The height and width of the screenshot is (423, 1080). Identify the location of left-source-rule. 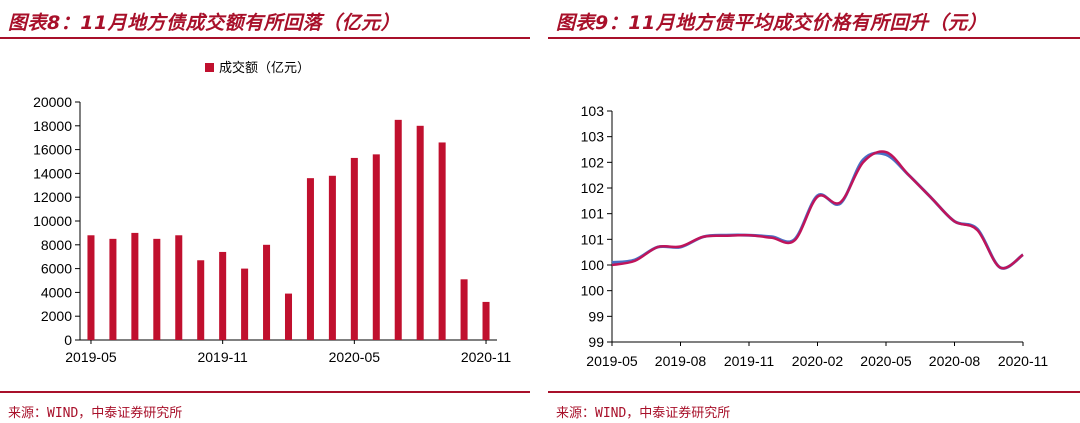
(265, 392).